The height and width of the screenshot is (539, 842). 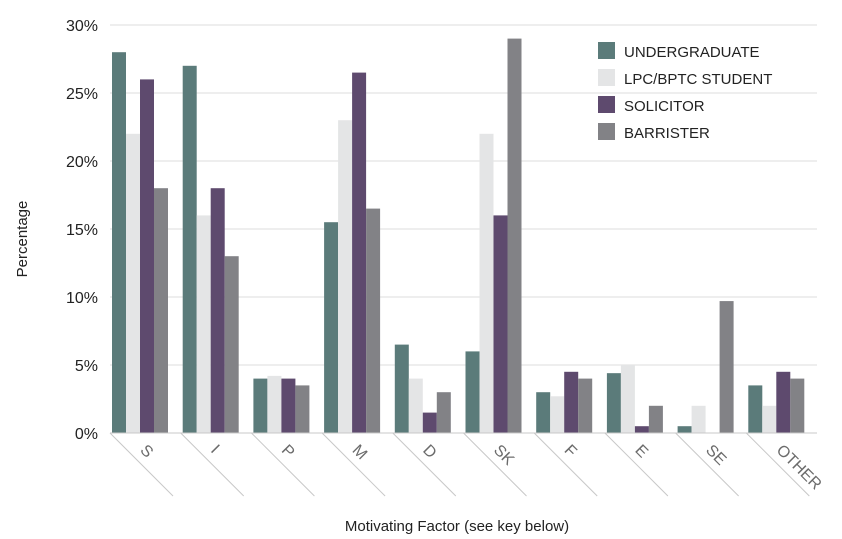 What do you see at coordinates (698, 79) in the screenshot?
I see `legend-label: LPC/BPTC STUDENT` at bounding box center [698, 79].